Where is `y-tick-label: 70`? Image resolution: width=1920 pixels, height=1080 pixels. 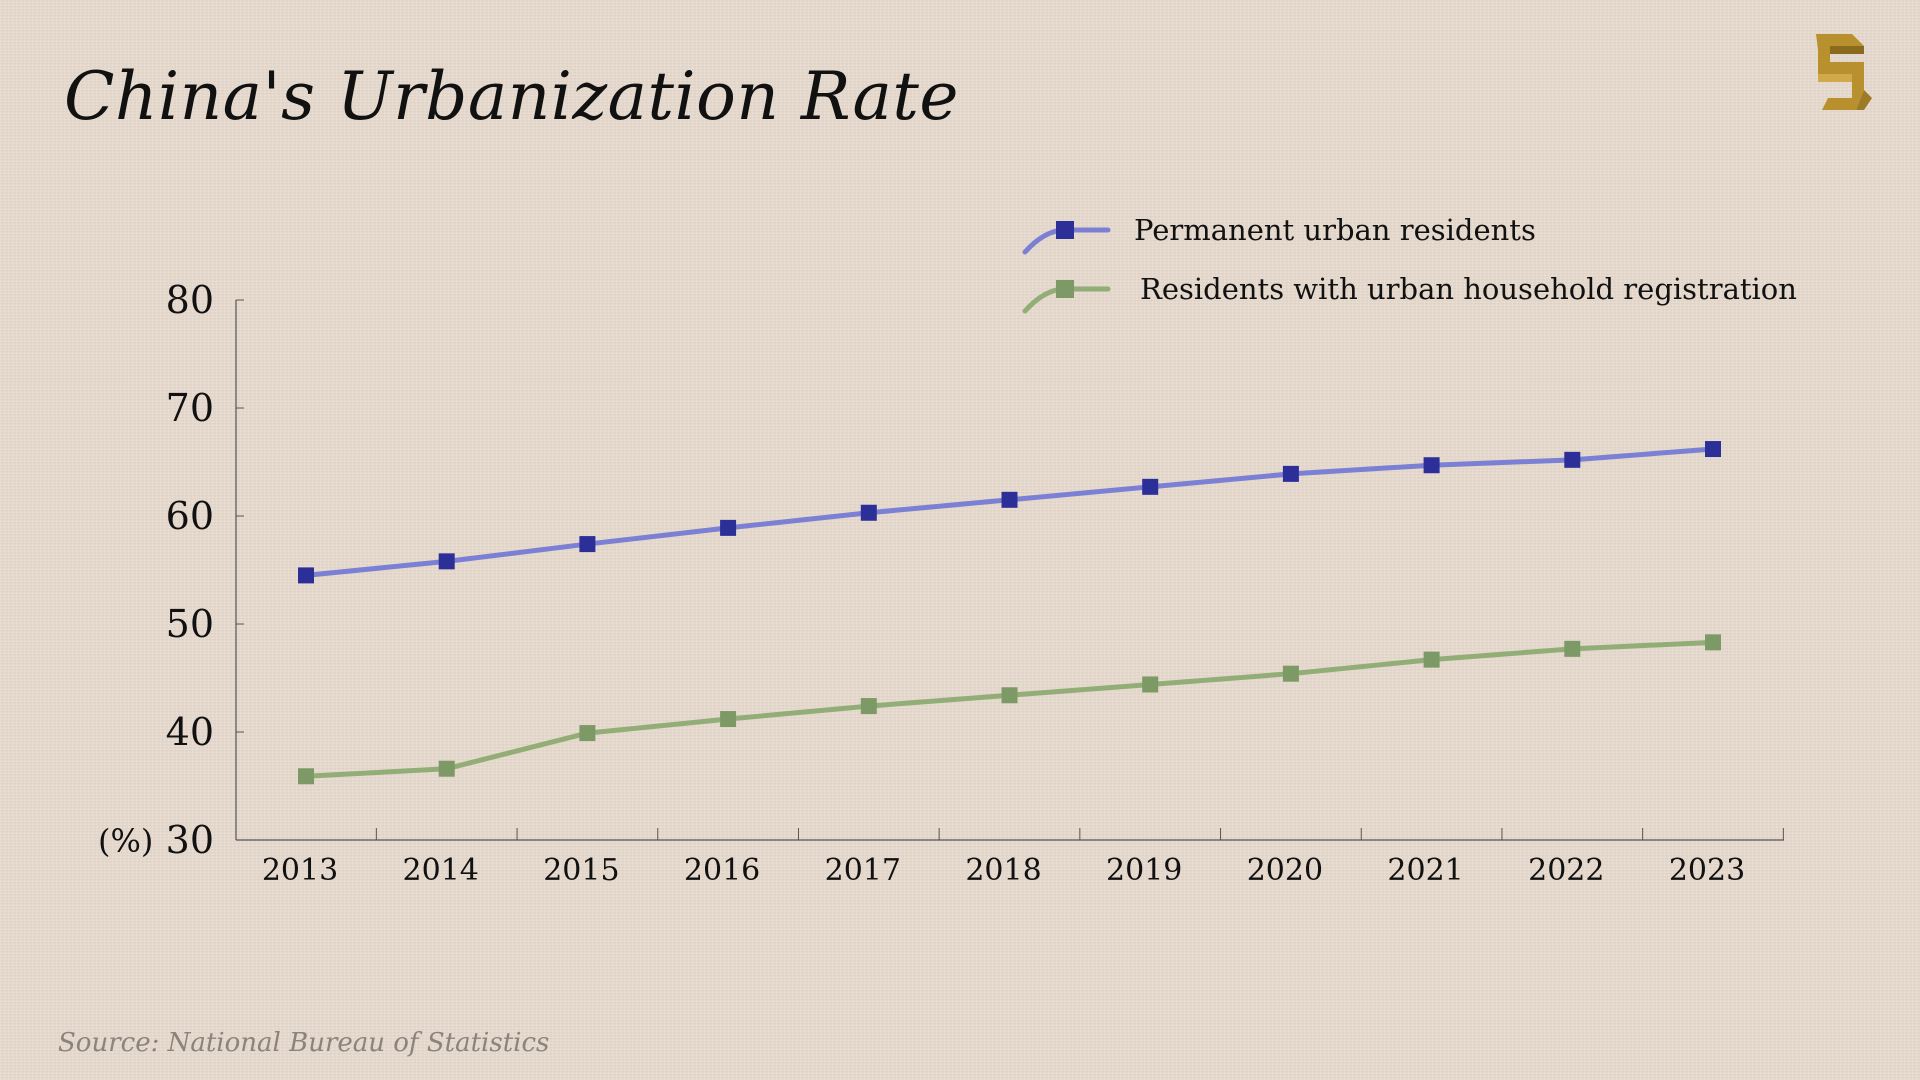 y-tick-label: 70 is located at coordinates (190, 408).